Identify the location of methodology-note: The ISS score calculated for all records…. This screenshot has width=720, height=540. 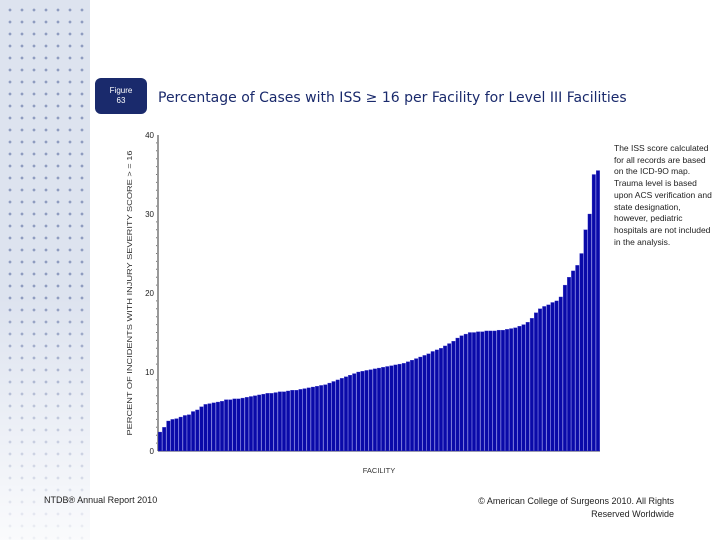
(663, 195).